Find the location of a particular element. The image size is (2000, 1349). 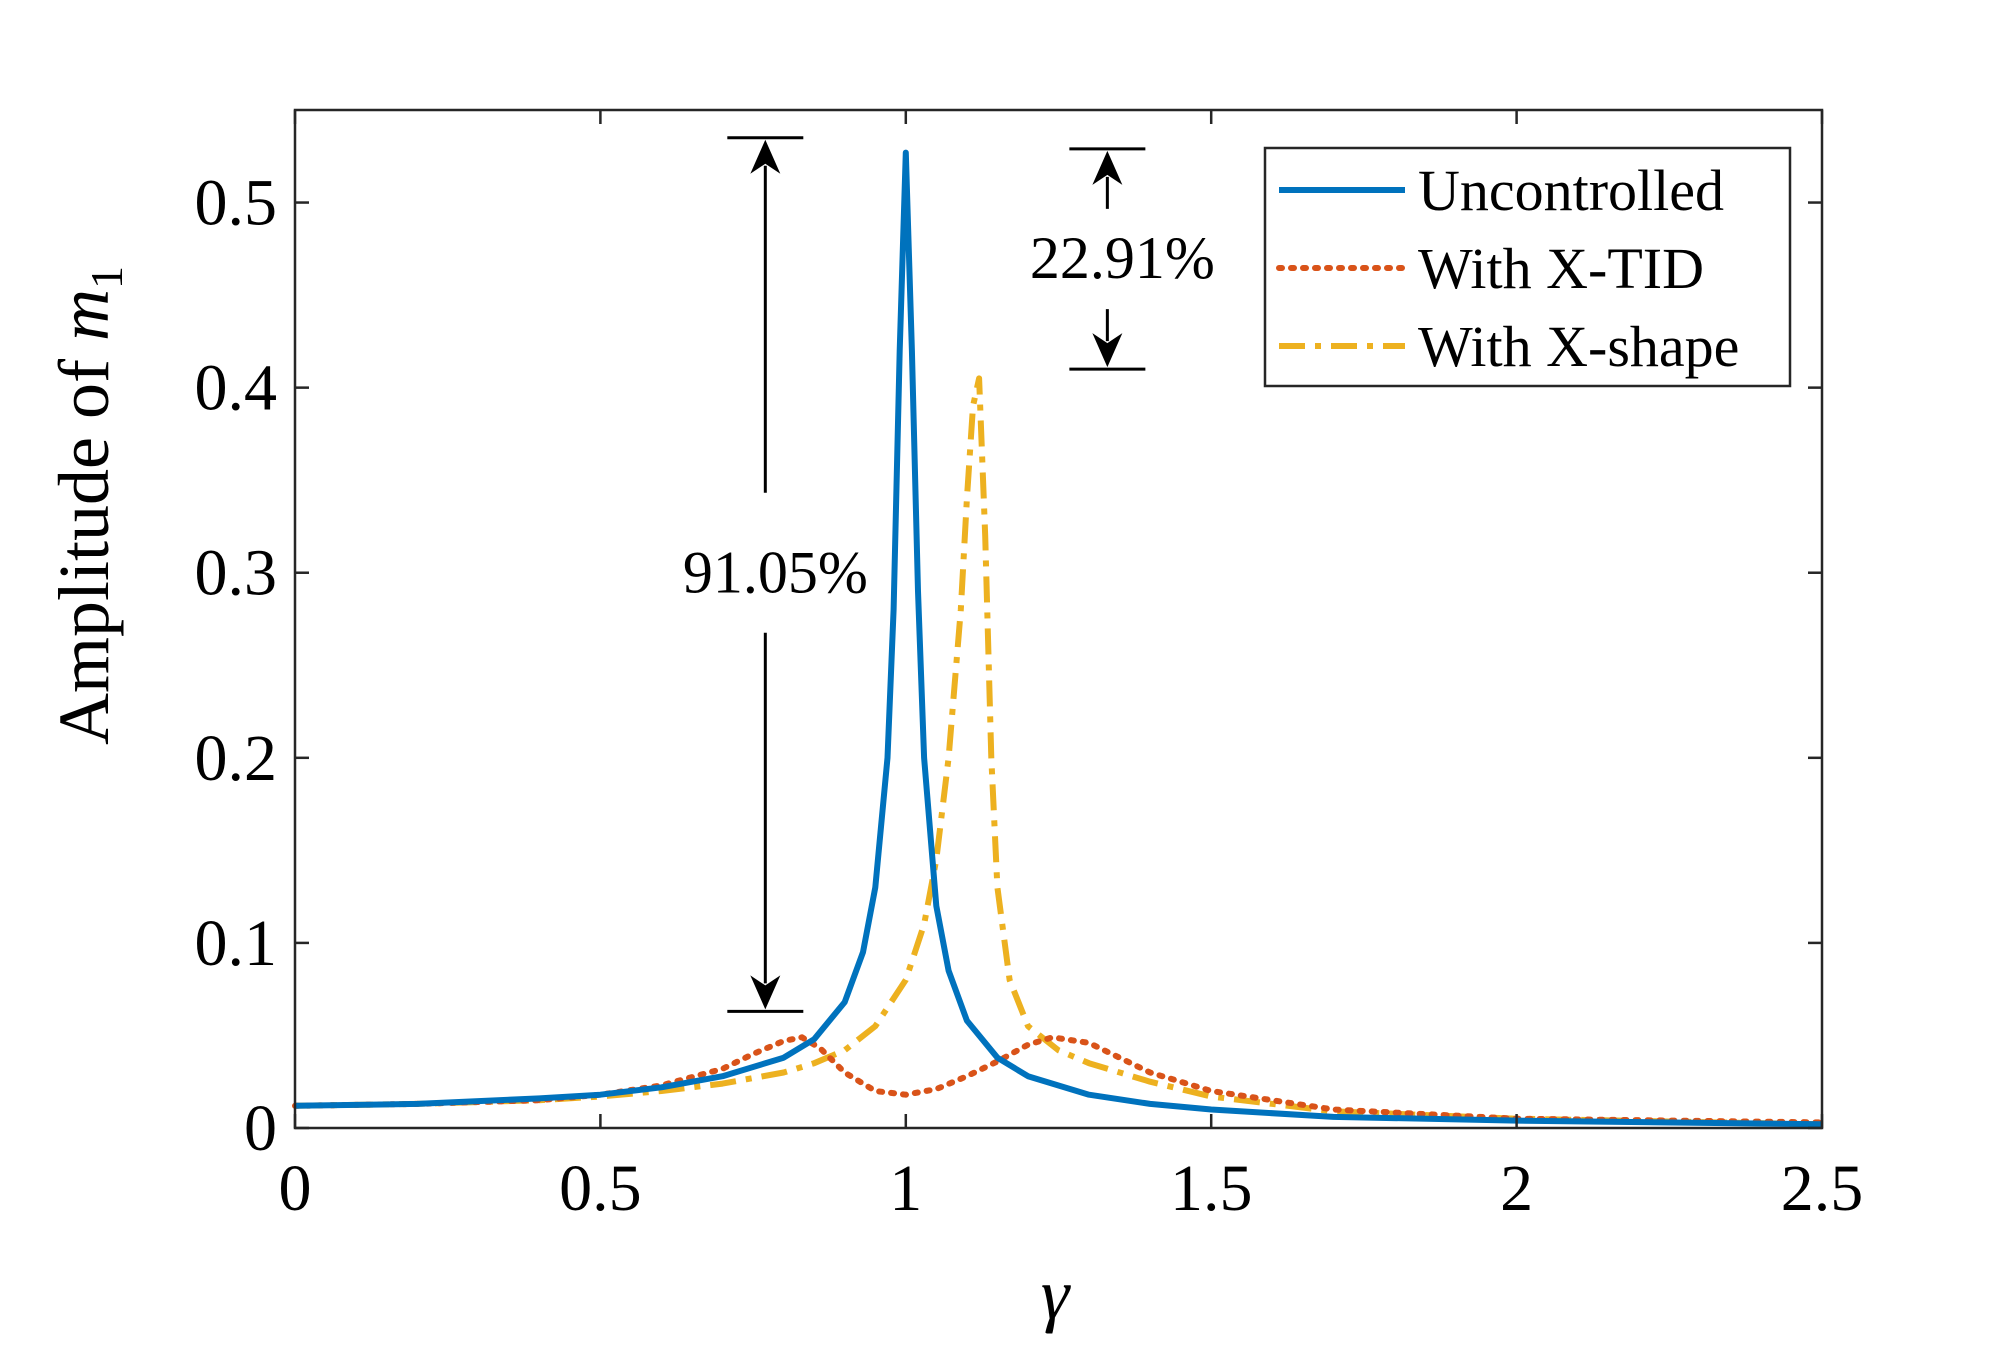

legend: Uncontrolled With X-TID With X-shape is located at coordinates (1527, 267).